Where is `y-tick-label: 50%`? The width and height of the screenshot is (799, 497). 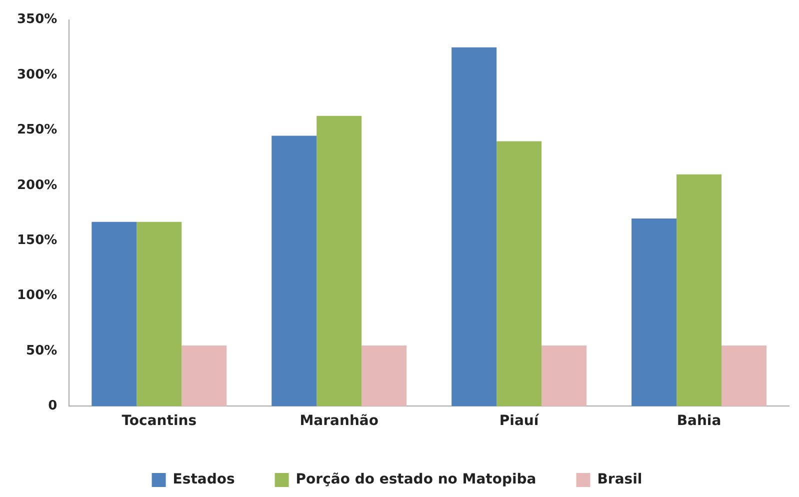 y-tick-label: 50% is located at coordinates (42, 350).